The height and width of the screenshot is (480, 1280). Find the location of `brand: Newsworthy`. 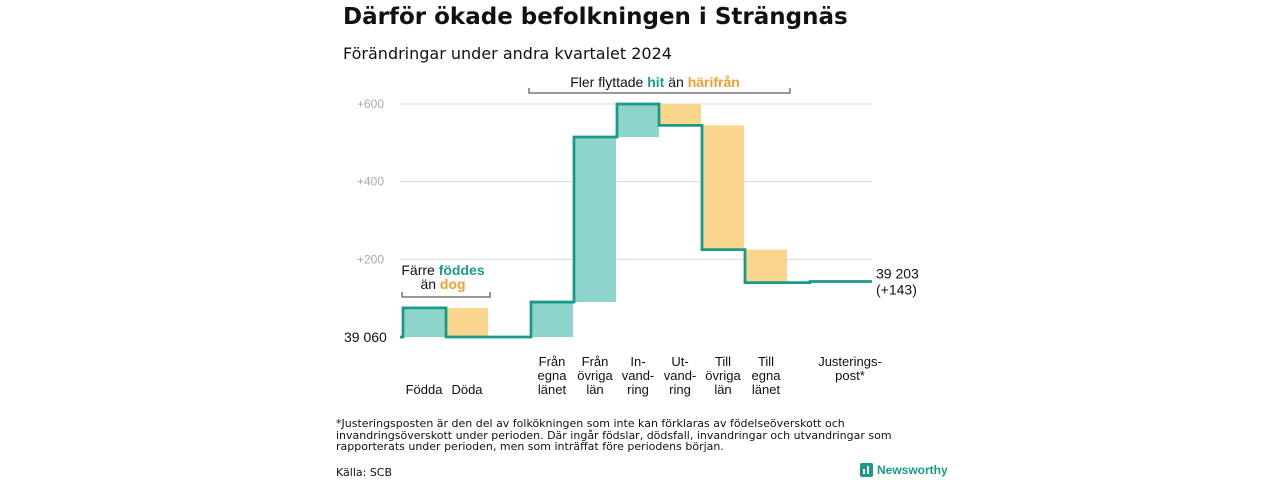

brand: Newsworthy is located at coordinates (904, 470).